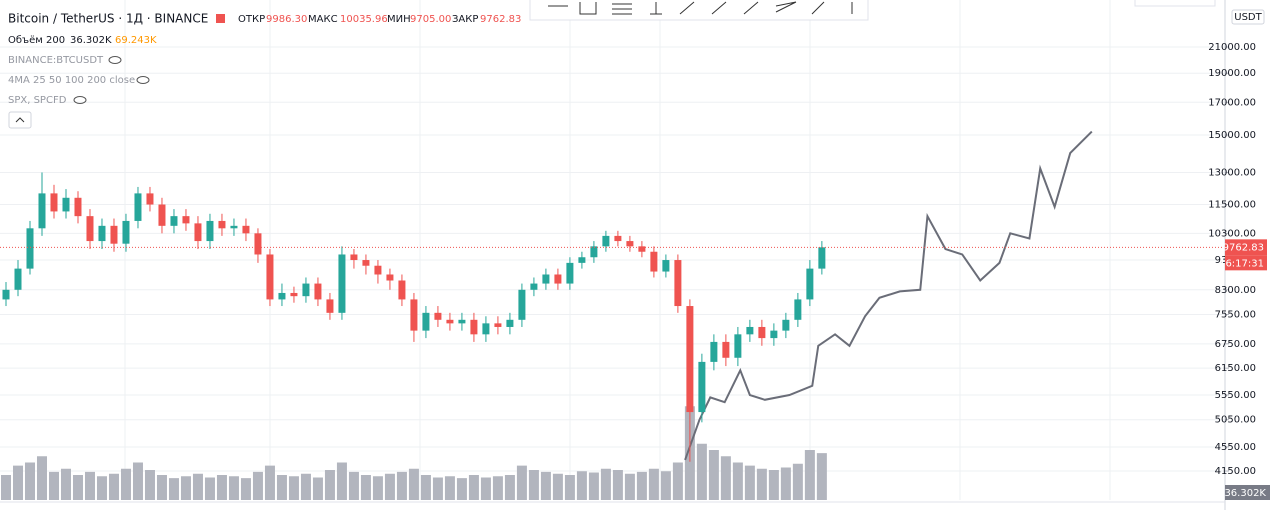 This screenshot has height=510, width=1280. Describe the element at coordinates (36, 40) in the screenshot. I see `volume-label: Объём 200` at that location.